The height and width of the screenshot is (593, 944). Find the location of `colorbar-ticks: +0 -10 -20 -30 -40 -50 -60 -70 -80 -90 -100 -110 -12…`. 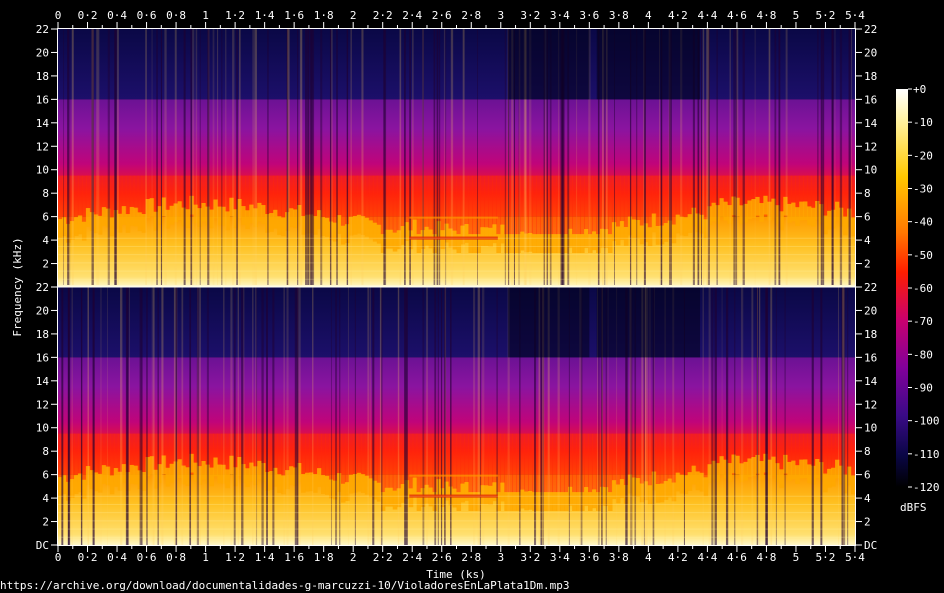

colorbar-ticks: +0 -10 -20 -30 -40 -50 -60 -70 -80 -90 -100 -110 -12… is located at coordinates (924, 288).